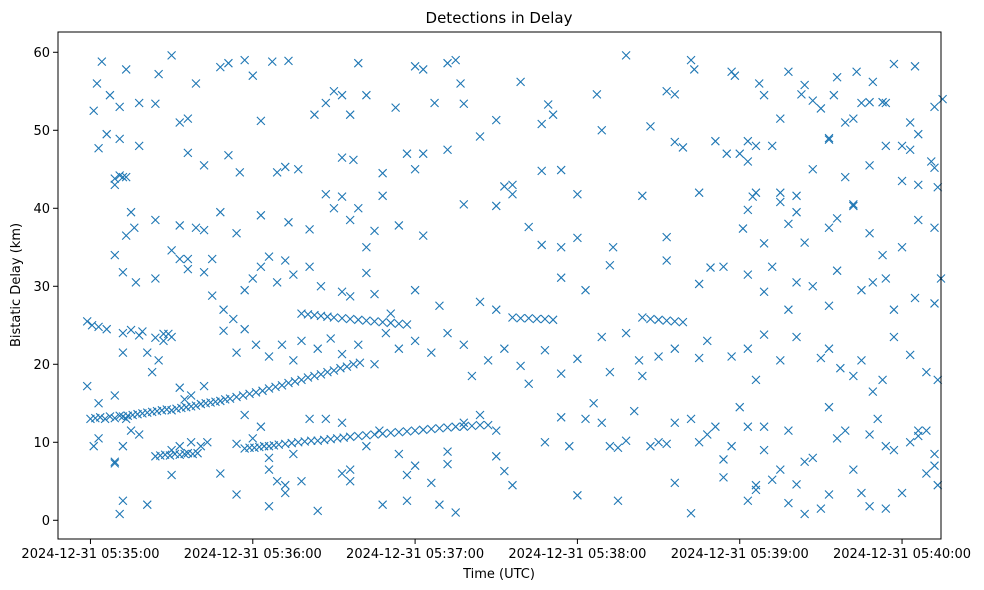 The height and width of the screenshot is (590, 984). What do you see at coordinates (415, 554) in the screenshot?
I see `x-tick-label: 2024-12-31 05:37:00` at bounding box center [415, 554].